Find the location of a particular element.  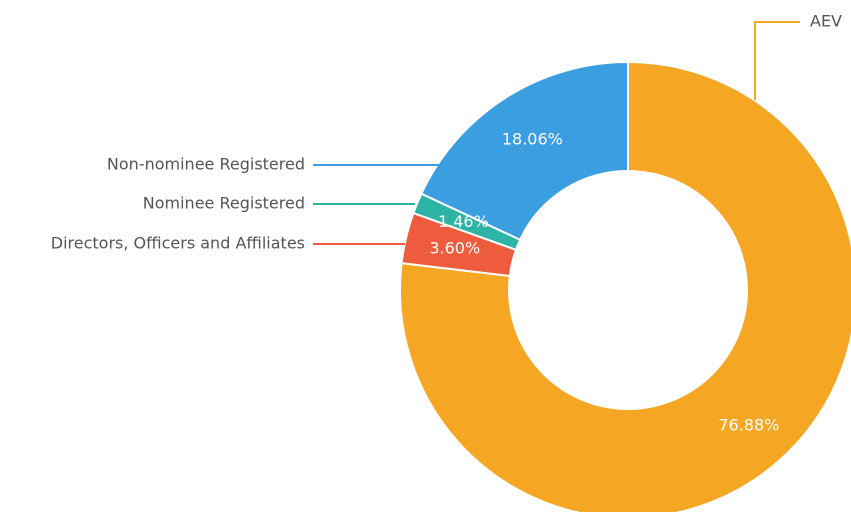

legend-label: Directors, Officers and Affiliates is located at coordinates (178, 243).